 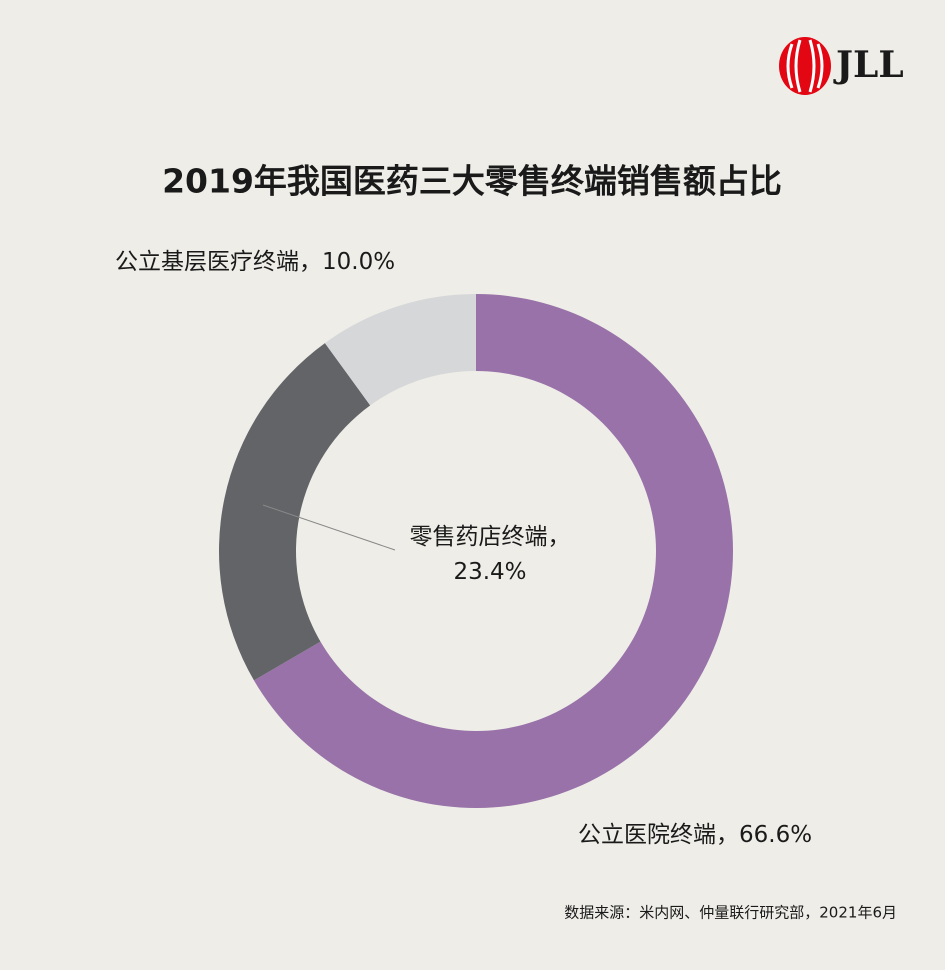 I want to click on label-category: 零售药店终端, so click(x=479, y=537).